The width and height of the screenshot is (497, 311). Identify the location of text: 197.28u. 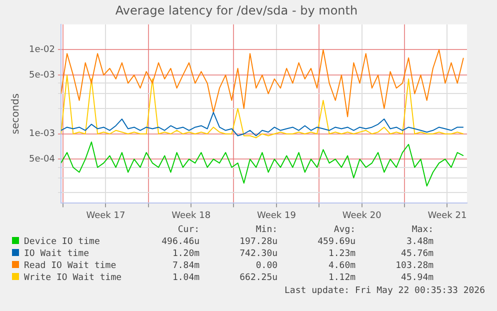
(258, 242).